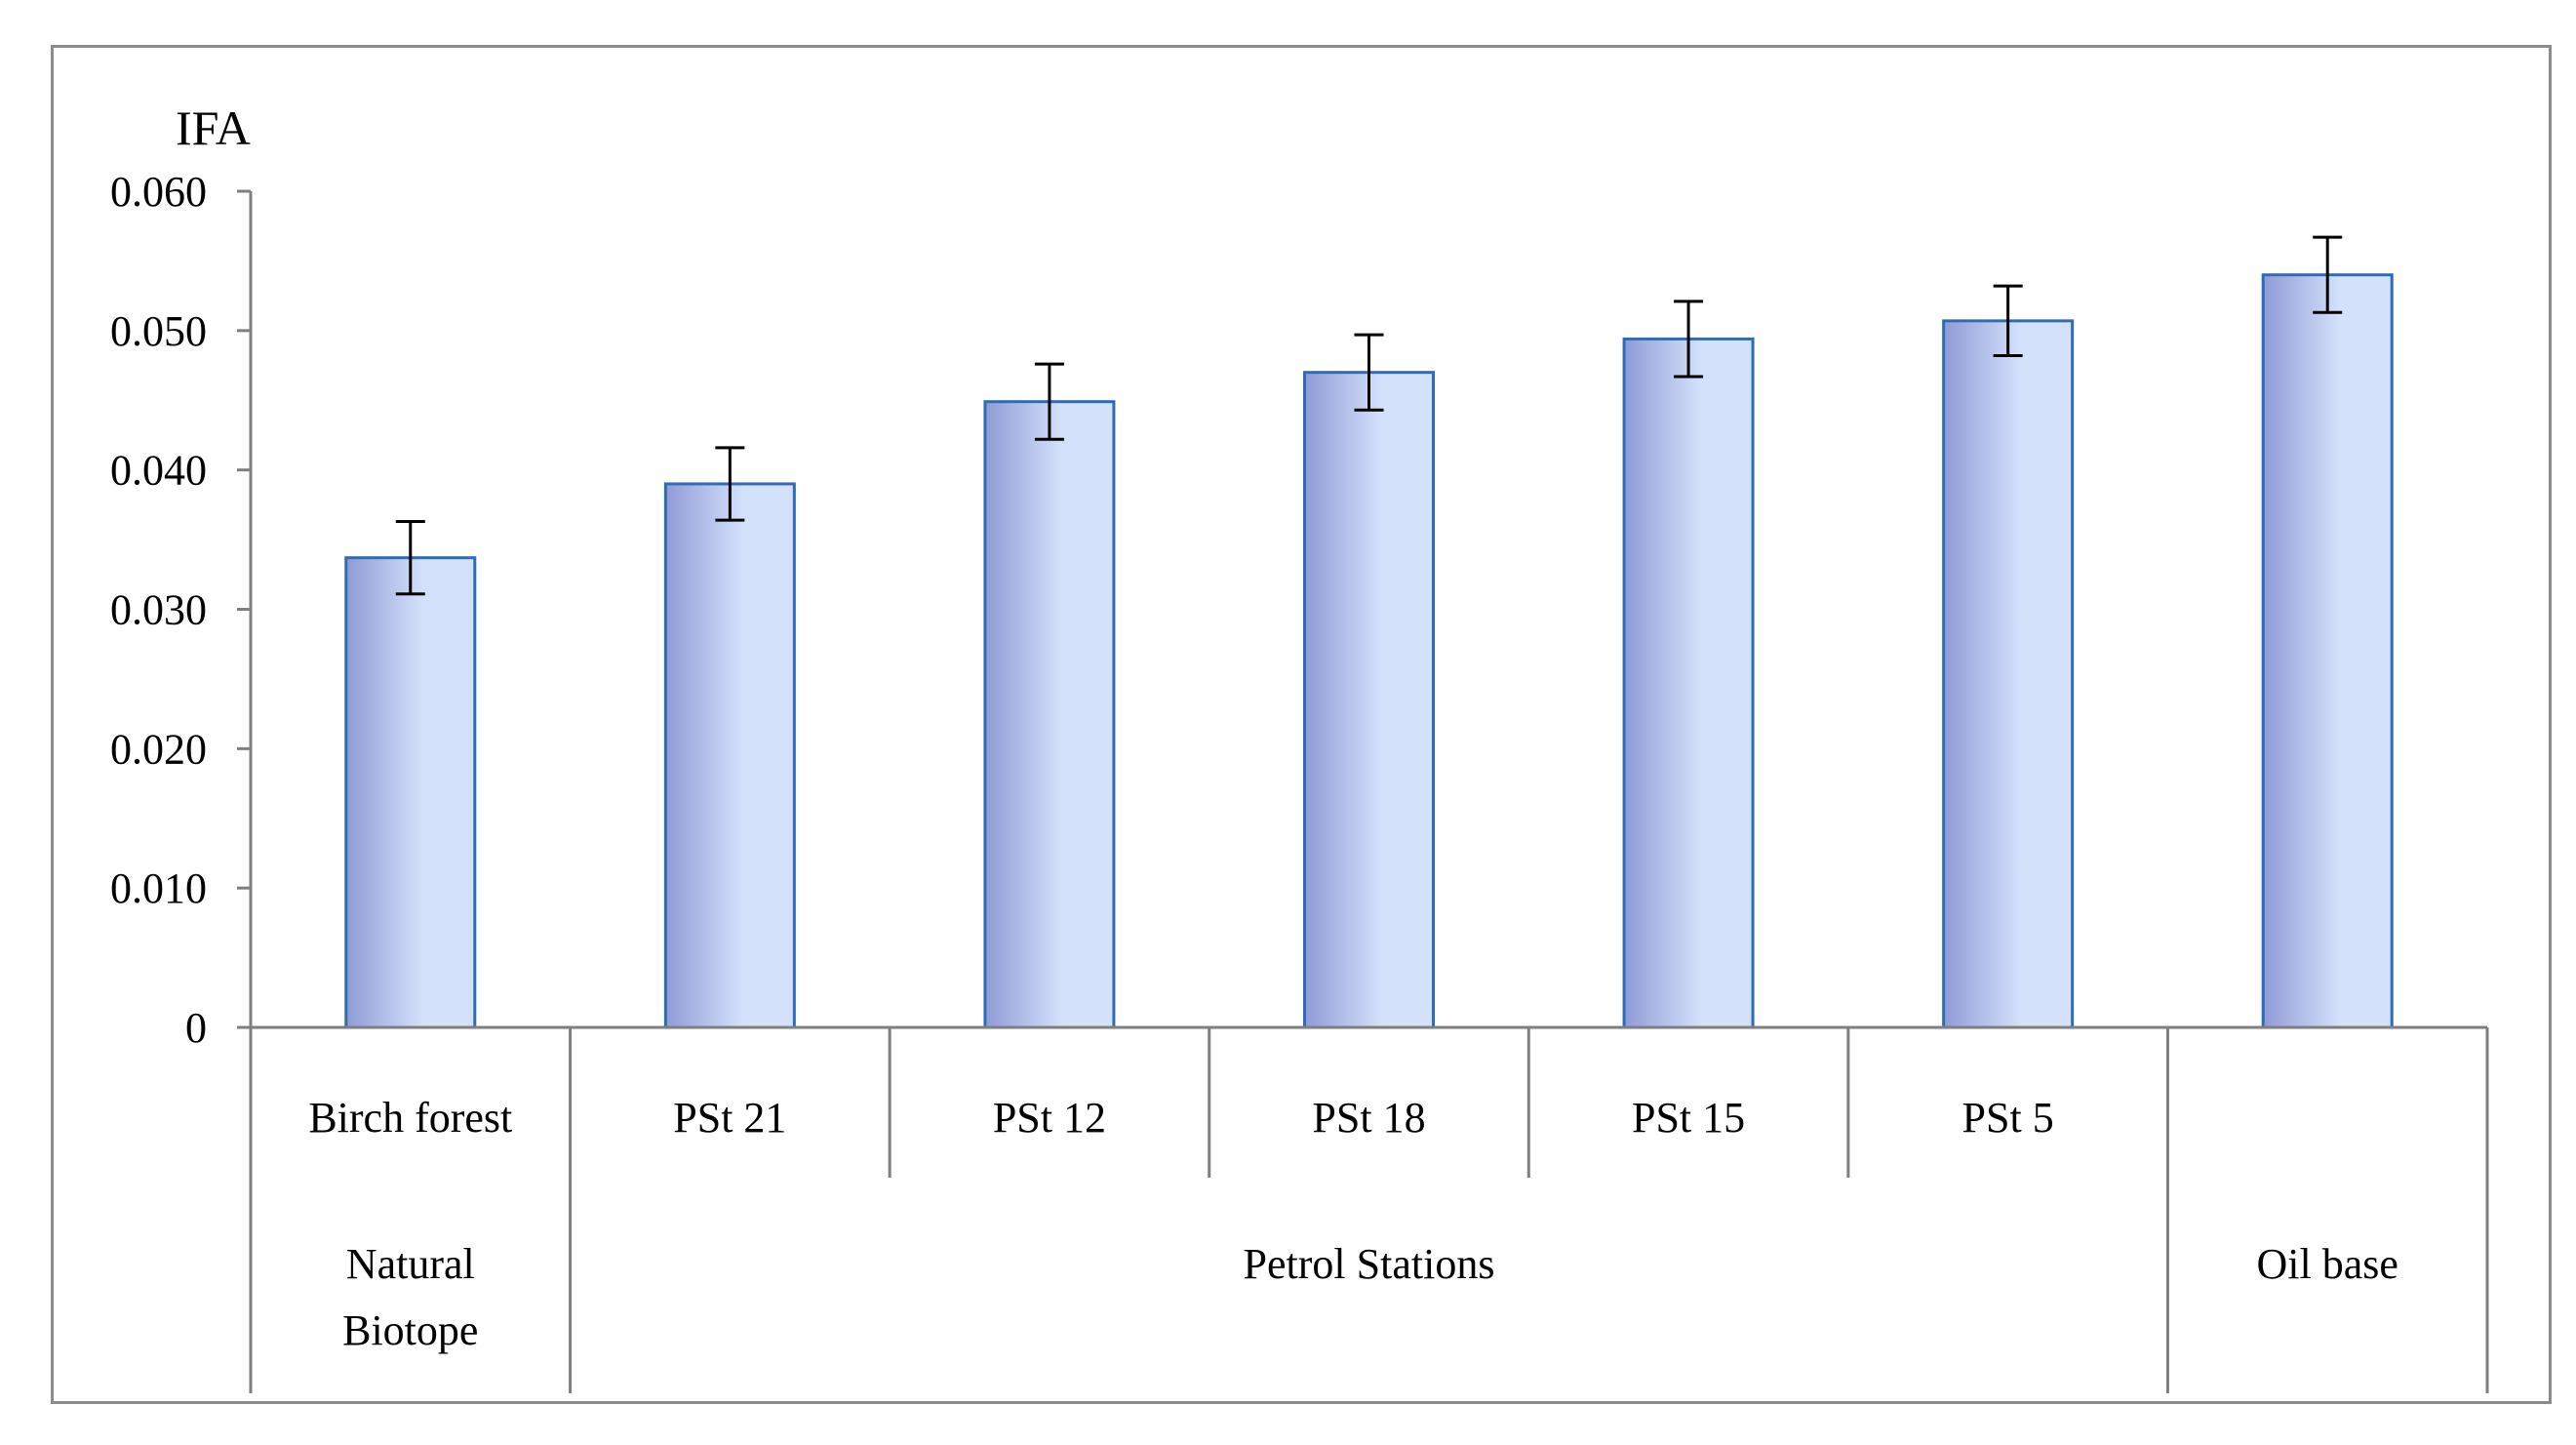 This screenshot has width=2576, height=1445. I want to click on x-tick-label: Birch forest, so click(410, 1118).